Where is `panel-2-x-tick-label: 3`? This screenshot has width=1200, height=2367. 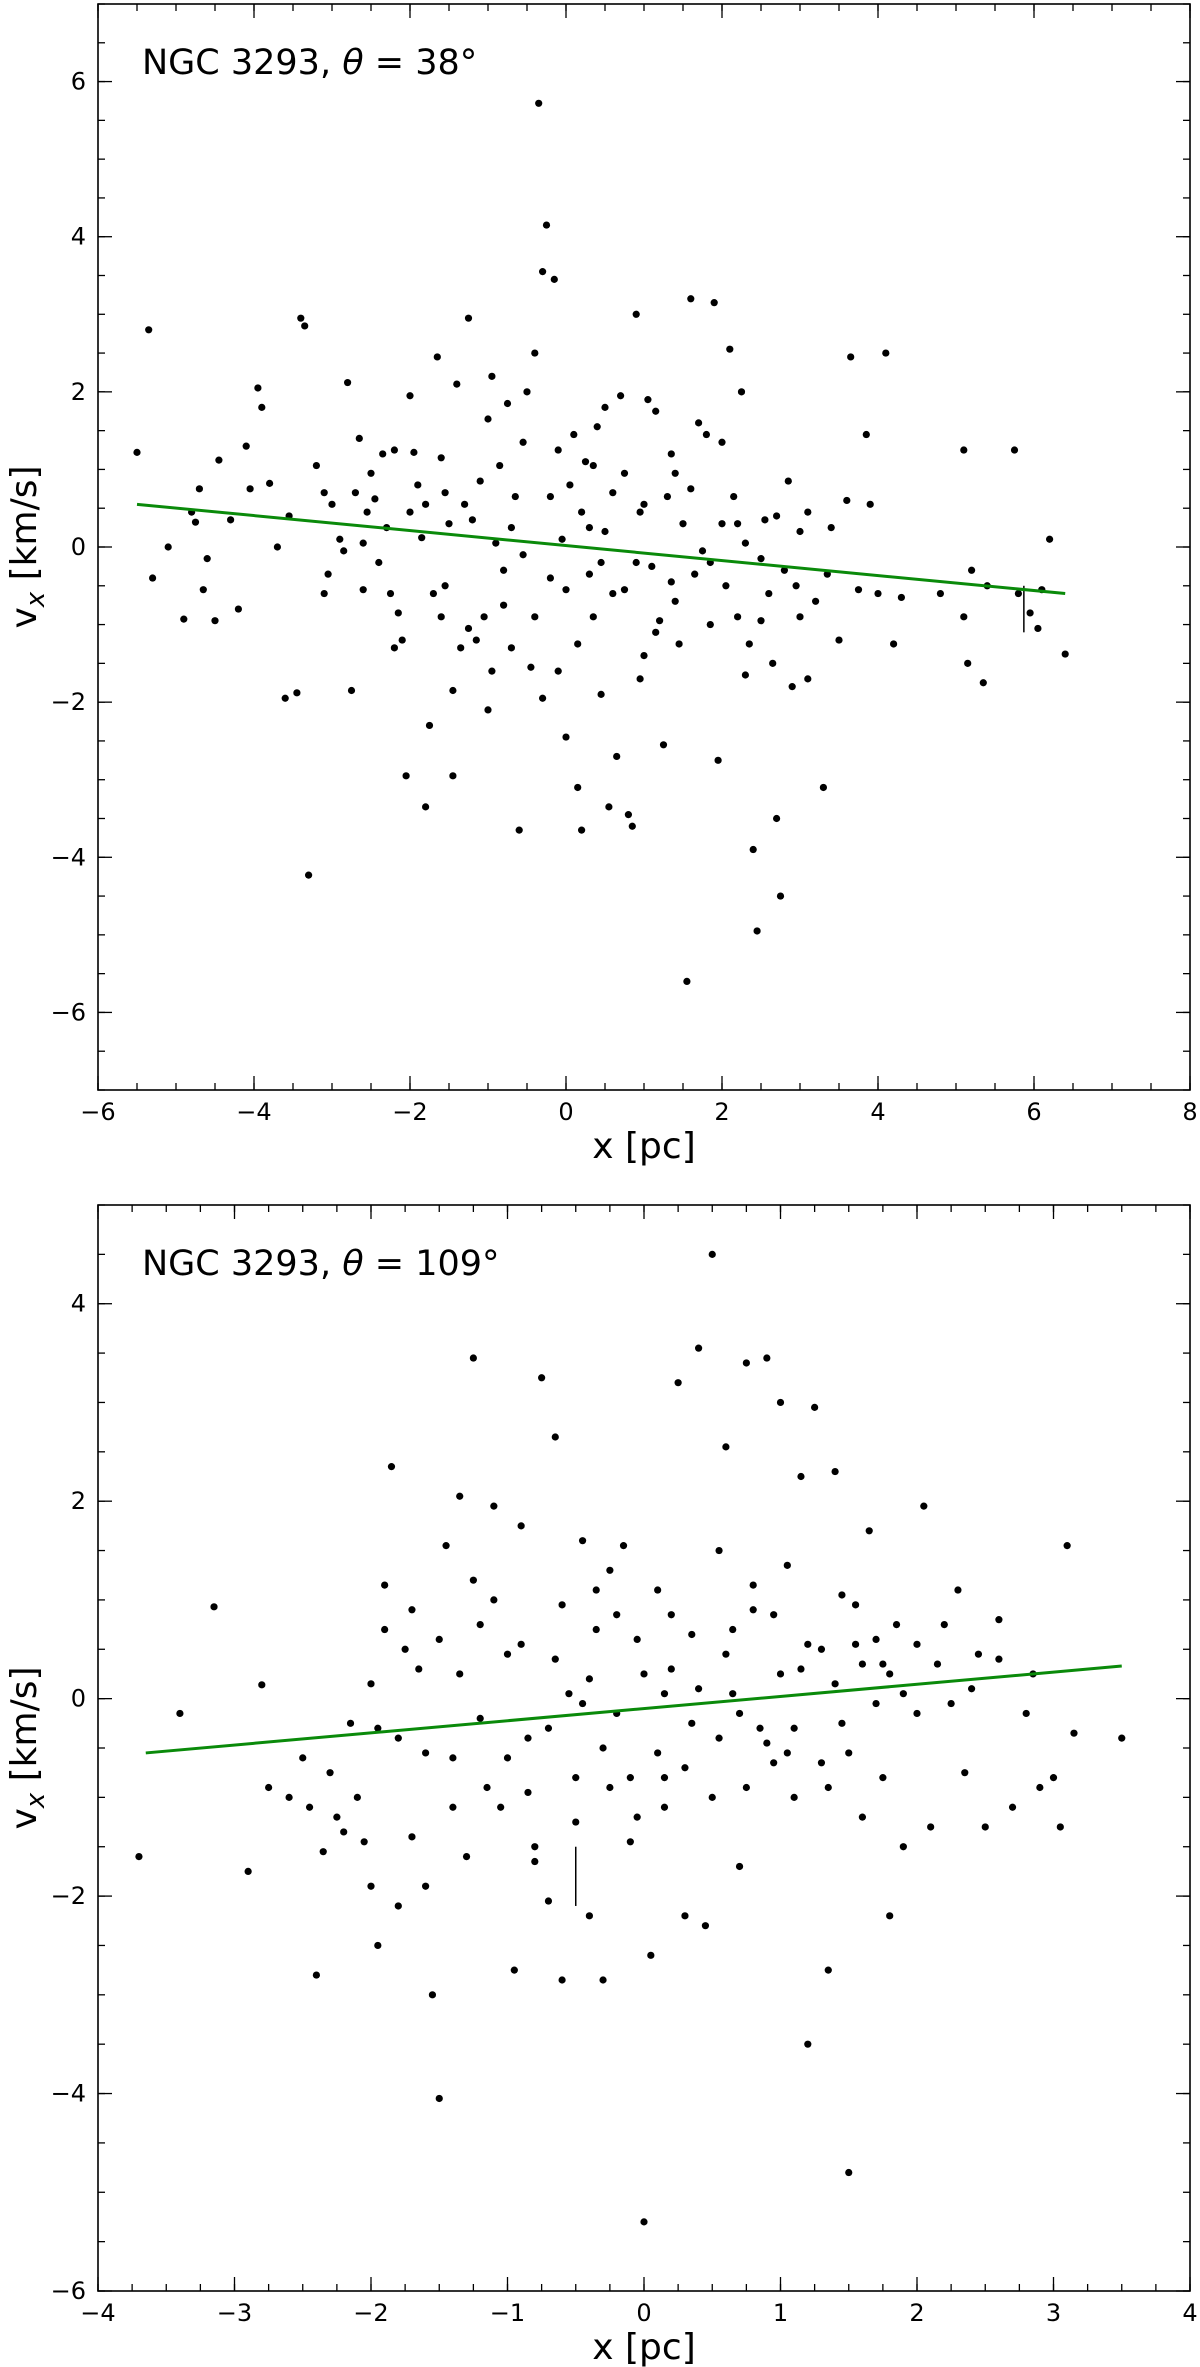
panel-2-x-tick-label: 3 is located at coordinates (1053, 2313).